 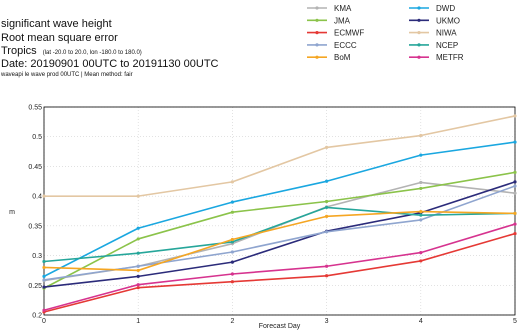 What do you see at coordinates (19, 51) in the screenshot?
I see `region-name: Tropics` at bounding box center [19, 51].